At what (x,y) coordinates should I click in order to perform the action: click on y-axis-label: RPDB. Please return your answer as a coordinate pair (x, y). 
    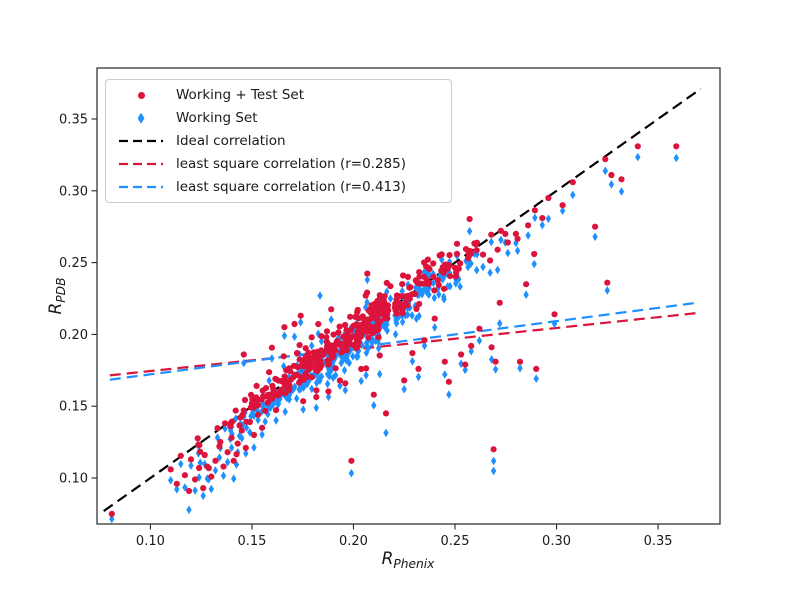
    Looking at the image, I should click on (57, 295).